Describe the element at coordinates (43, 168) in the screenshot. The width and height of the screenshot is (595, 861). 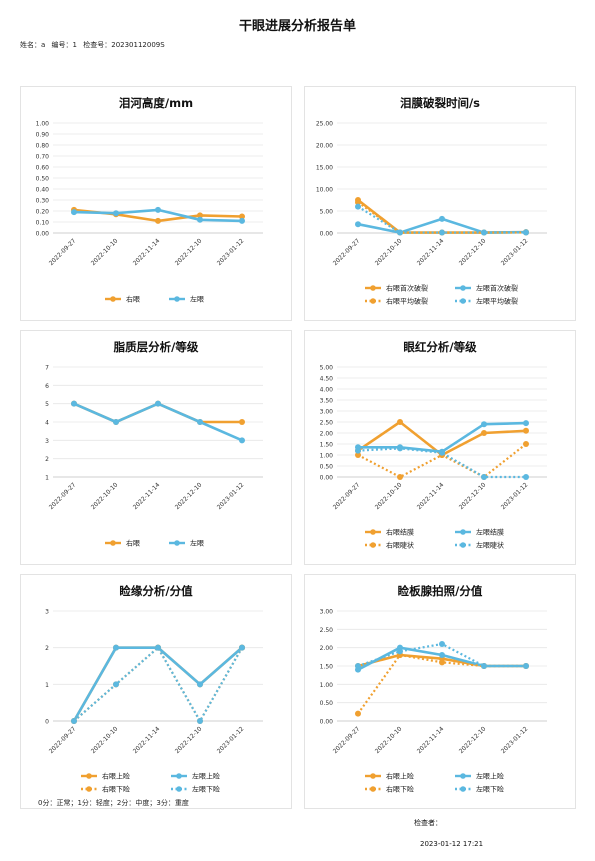
I see `y-tick-label: 0.60` at that location.